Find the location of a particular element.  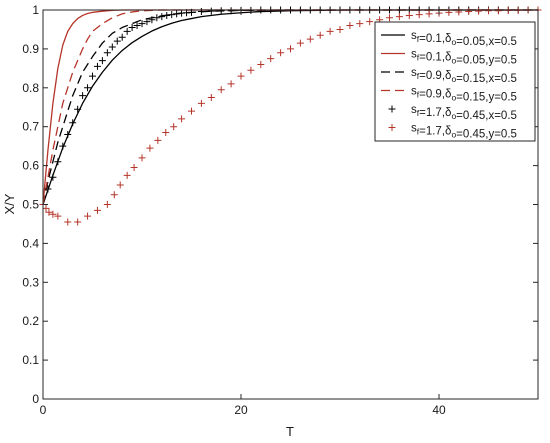

legend-entry: sf=0.9,δo=0.15,x=0.5 is located at coordinates (449, 76).